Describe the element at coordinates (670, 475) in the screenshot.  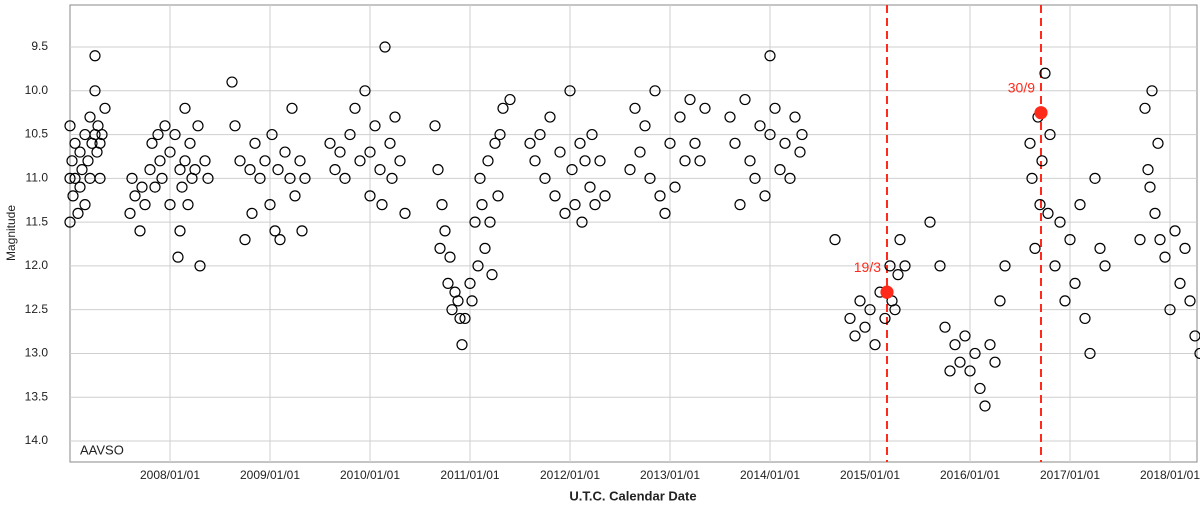
I see `x-tick-label: 2013/01/01` at that location.